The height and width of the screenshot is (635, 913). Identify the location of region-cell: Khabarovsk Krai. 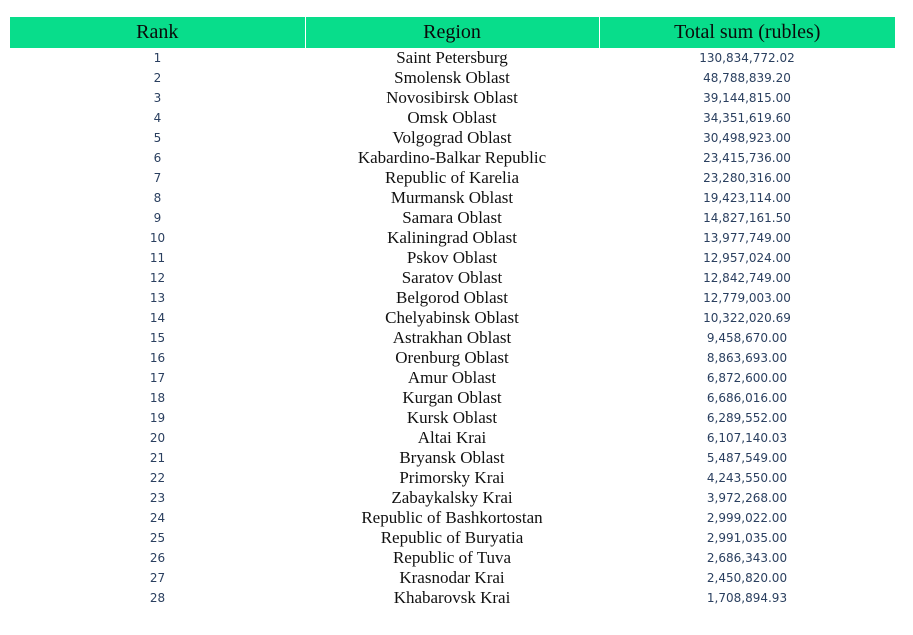
(452, 597).